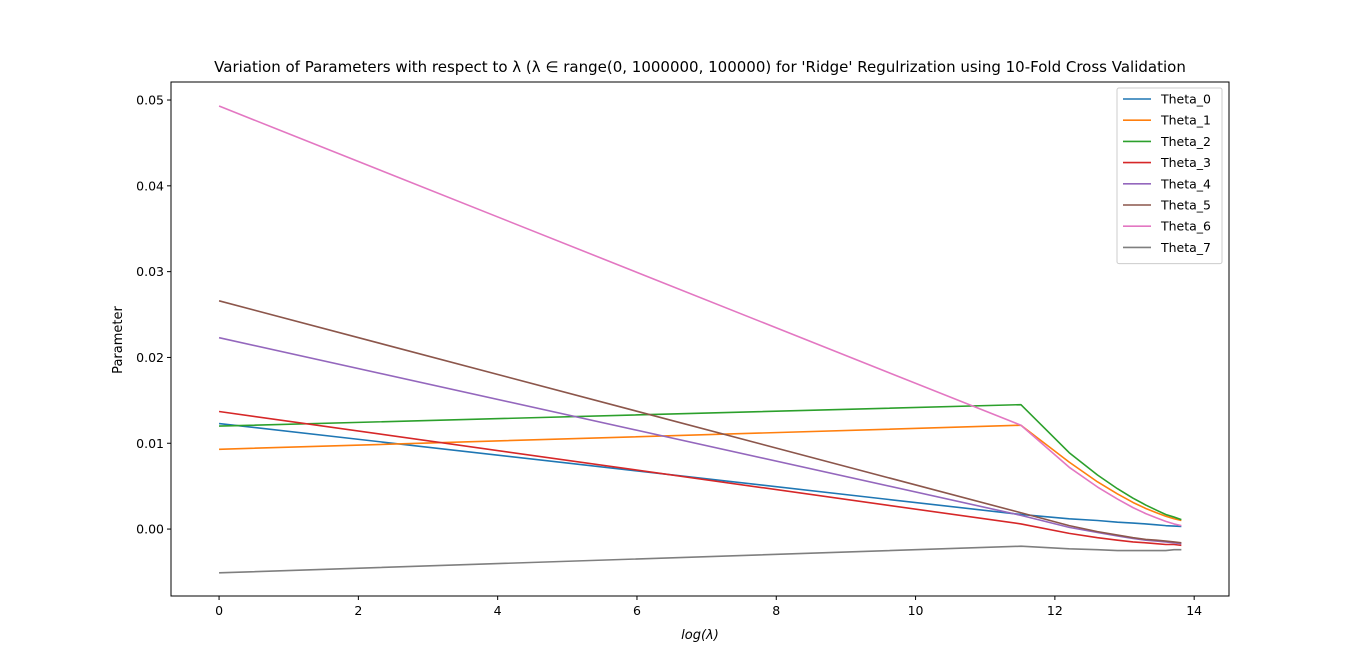 Image resolution: width=1366 pixels, height=671 pixels. What do you see at coordinates (118, 340) in the screenshot?
I see `y-axis-label: Parameter` at bounding box center [118, 340].